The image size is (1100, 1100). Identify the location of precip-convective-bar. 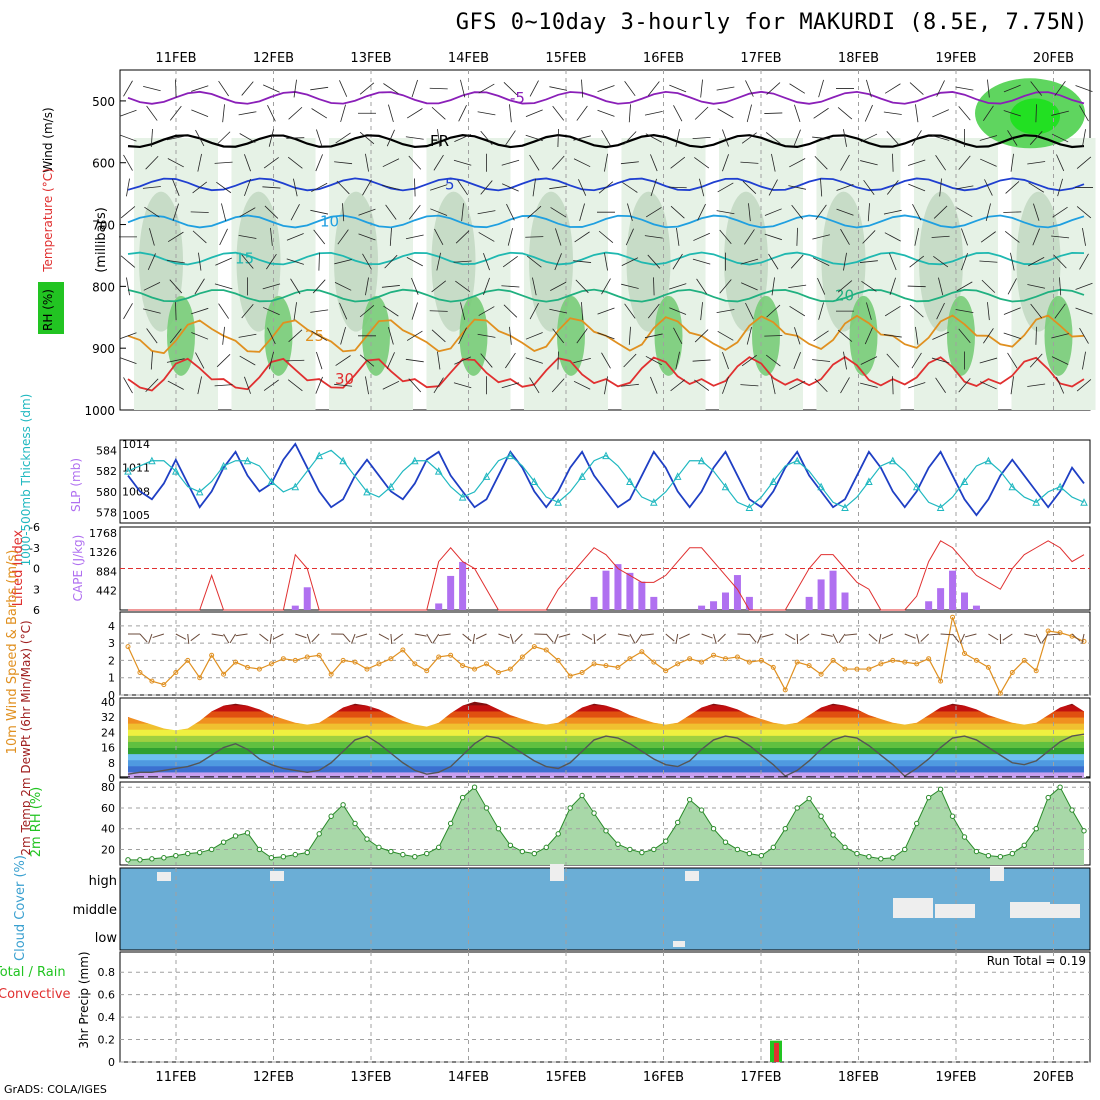
(776, 1052).